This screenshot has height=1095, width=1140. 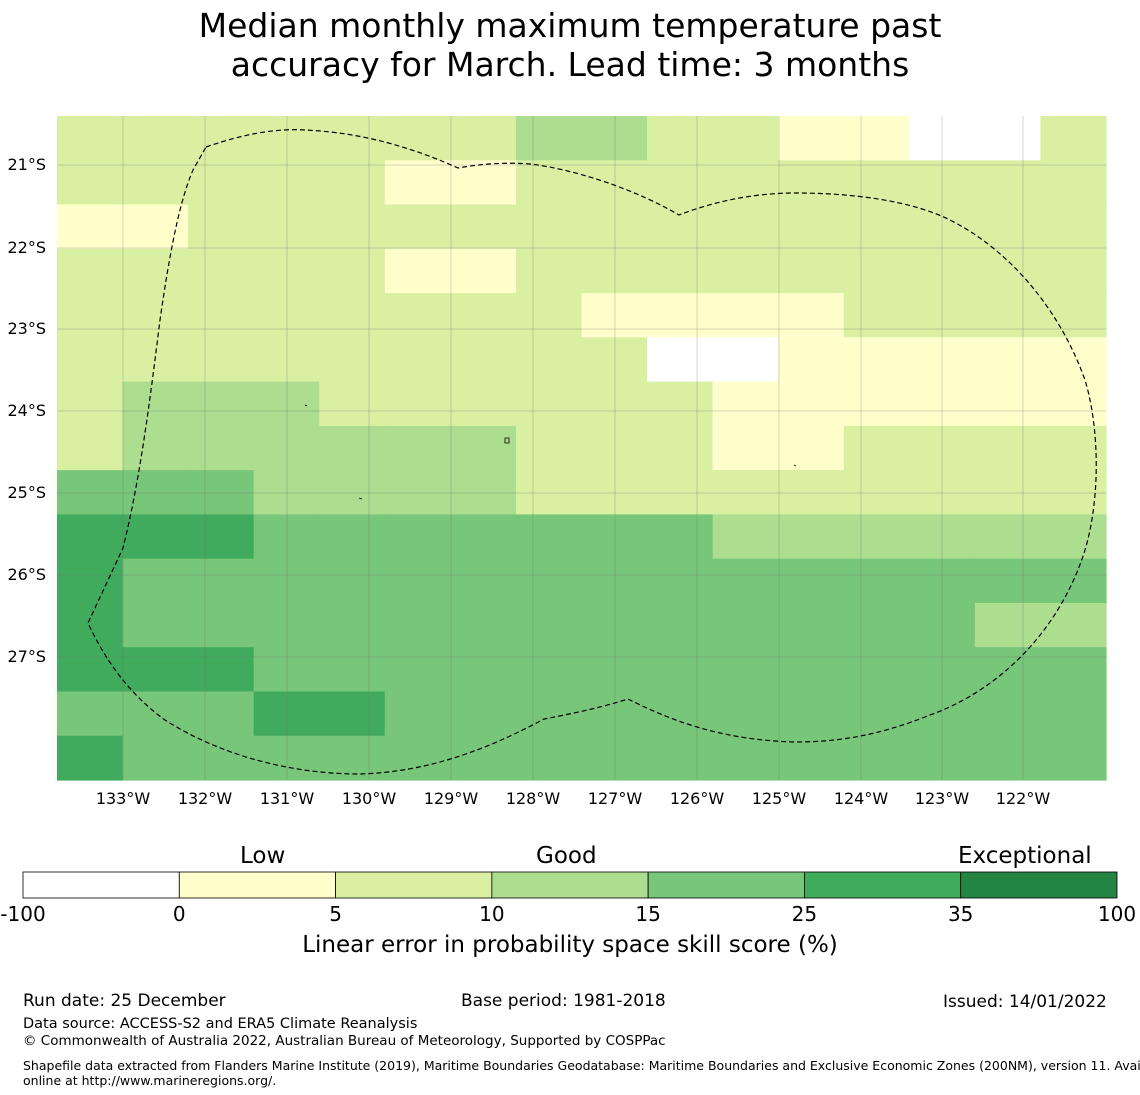 I want to click on lon-label: 128°W, so click(x=533, y=798).